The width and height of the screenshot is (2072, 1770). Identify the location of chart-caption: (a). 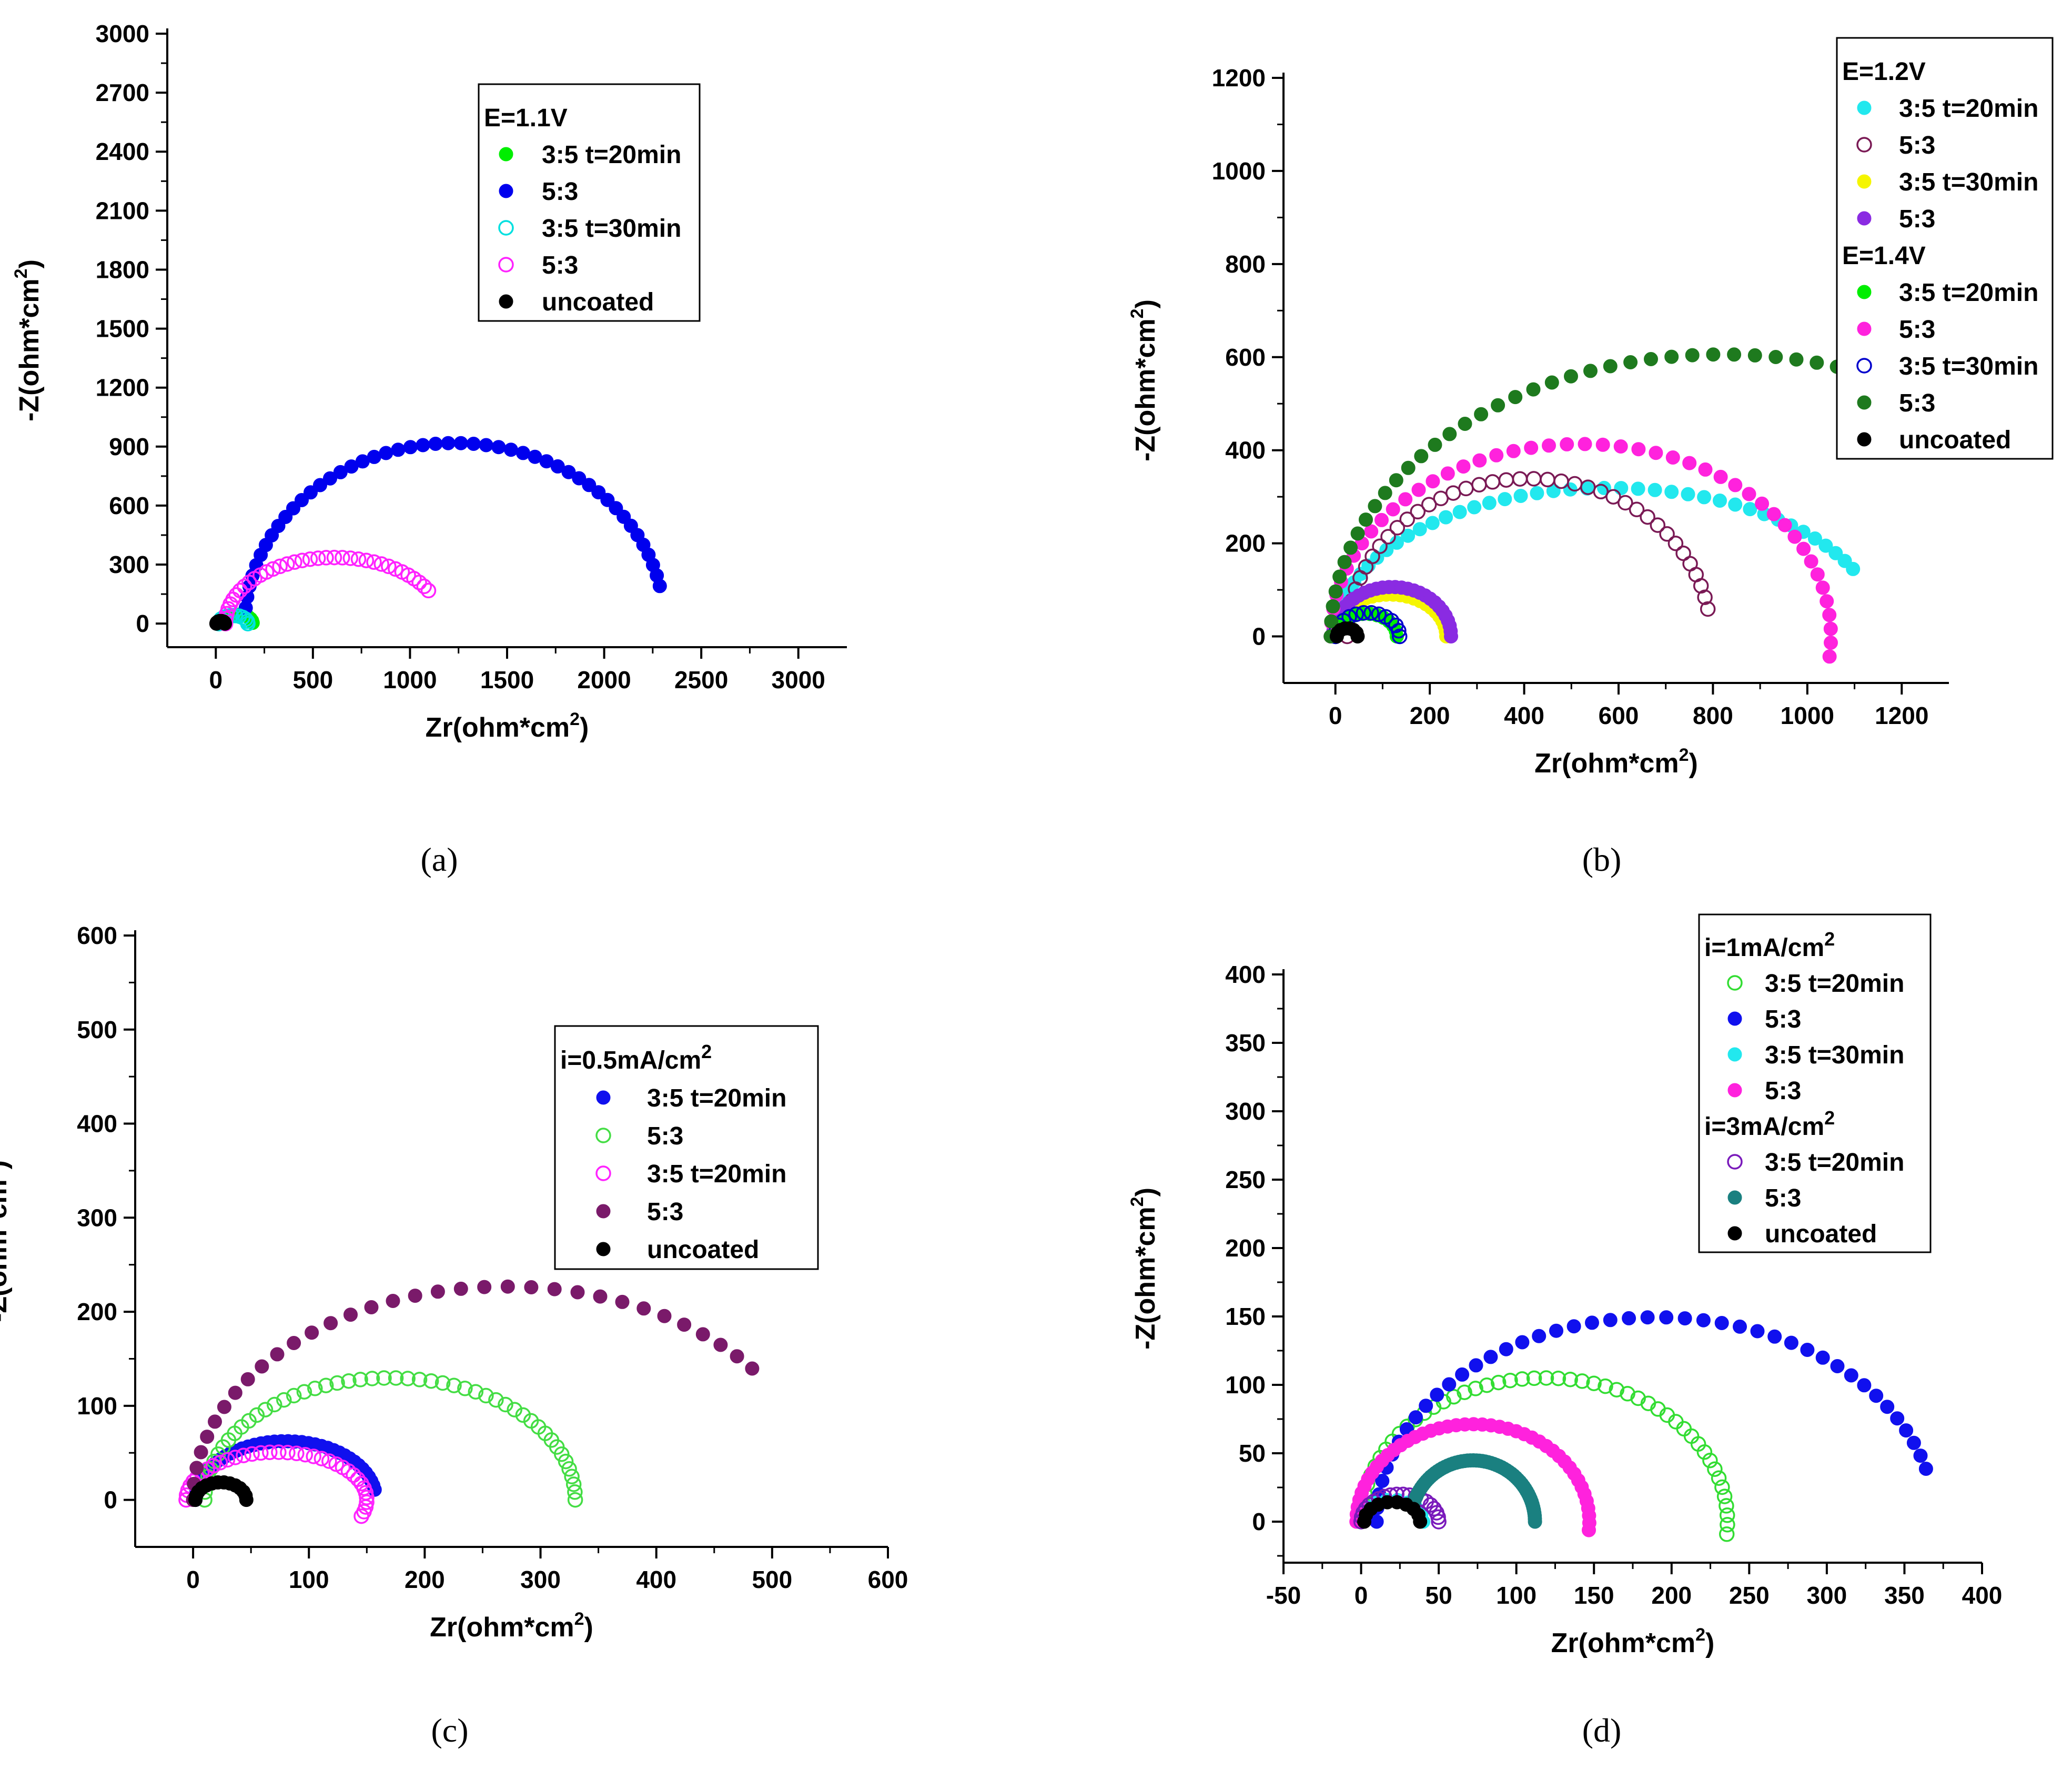
(439, 859).